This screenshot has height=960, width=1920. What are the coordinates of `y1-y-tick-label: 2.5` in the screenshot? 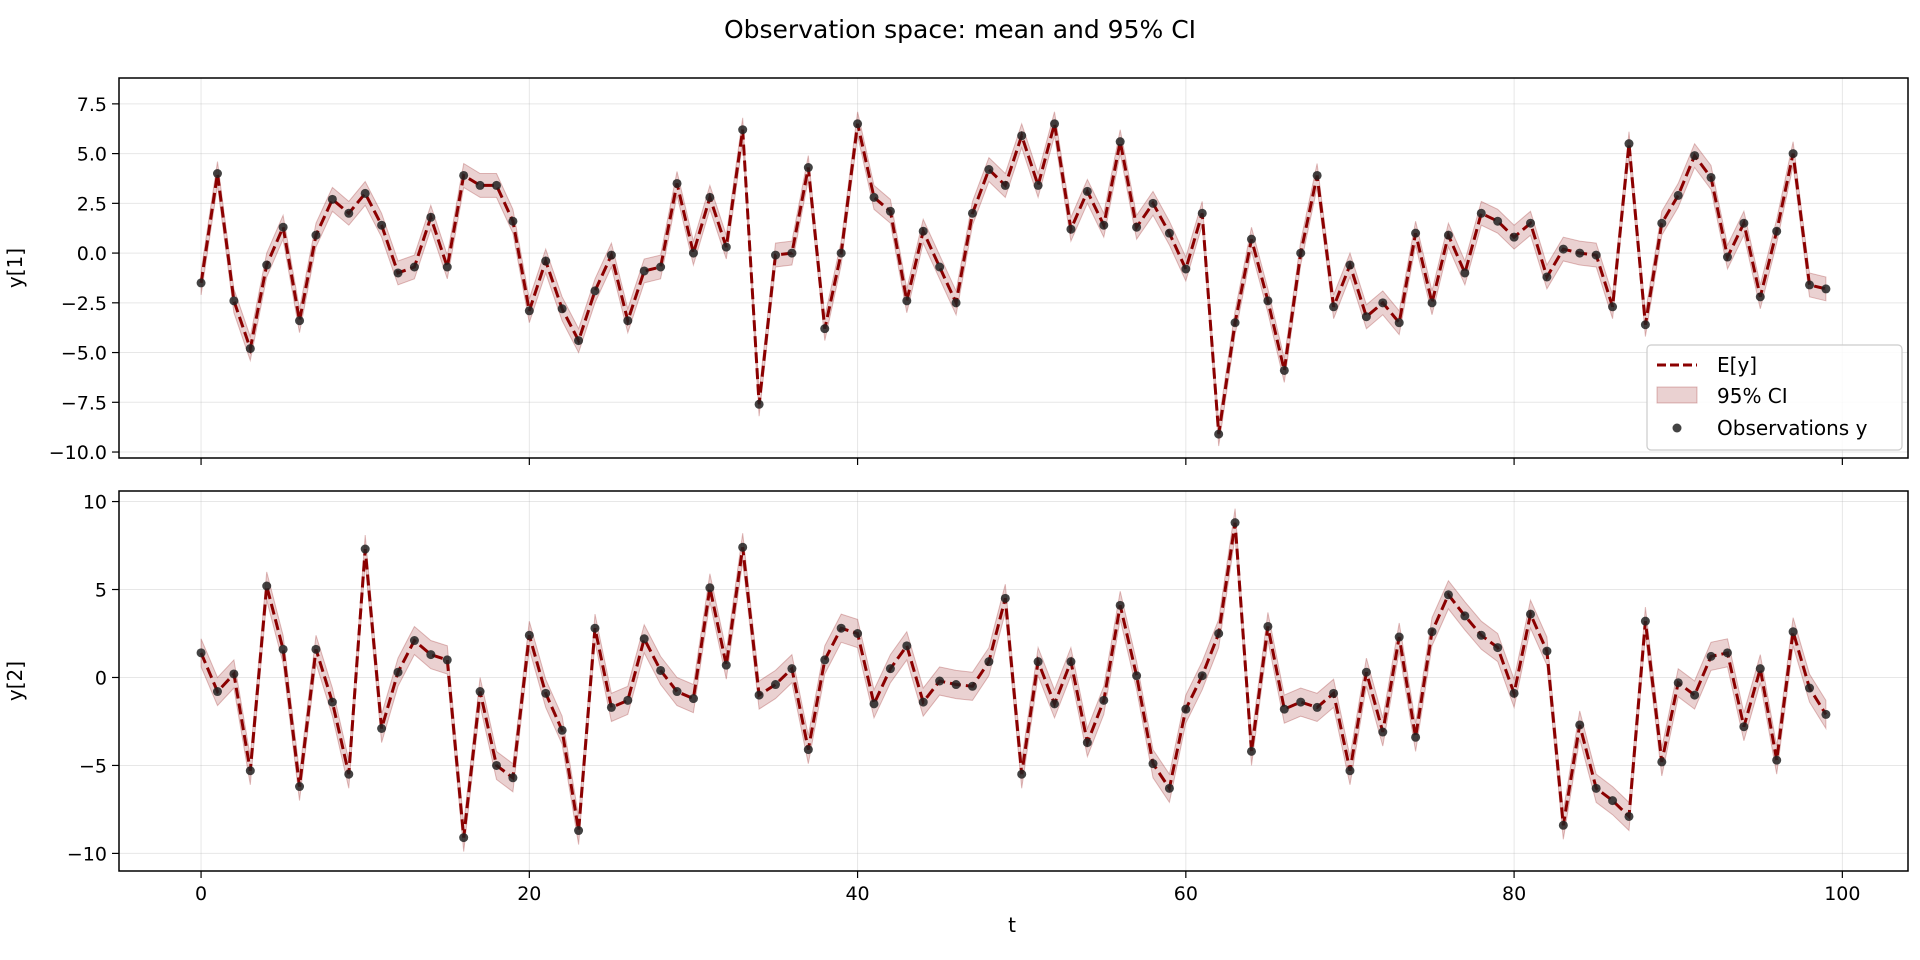 It's located at (92, 204).